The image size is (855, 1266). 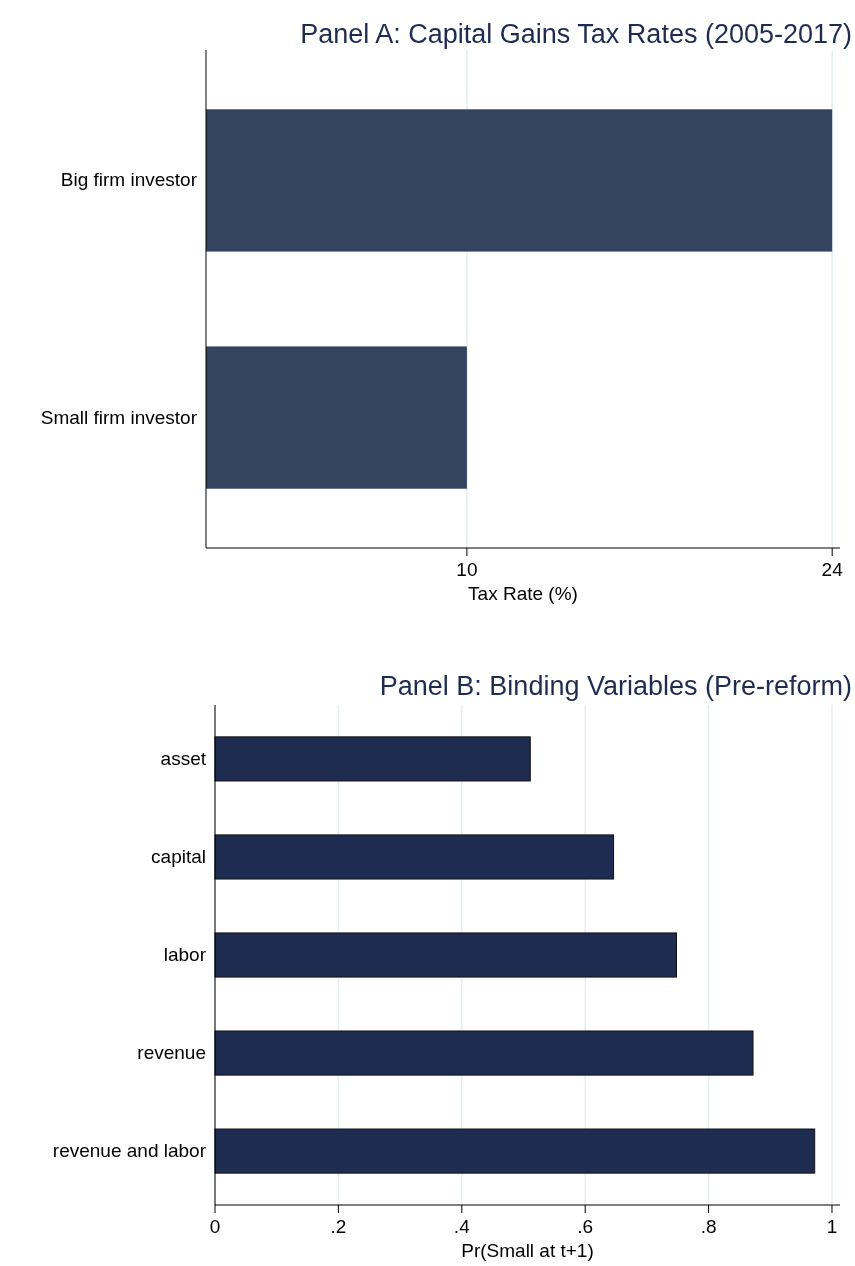 What do you see at coordinates (178, 856) in the screenshot?
I see `y-tick-label: capital` at bounding box center [178, 856].